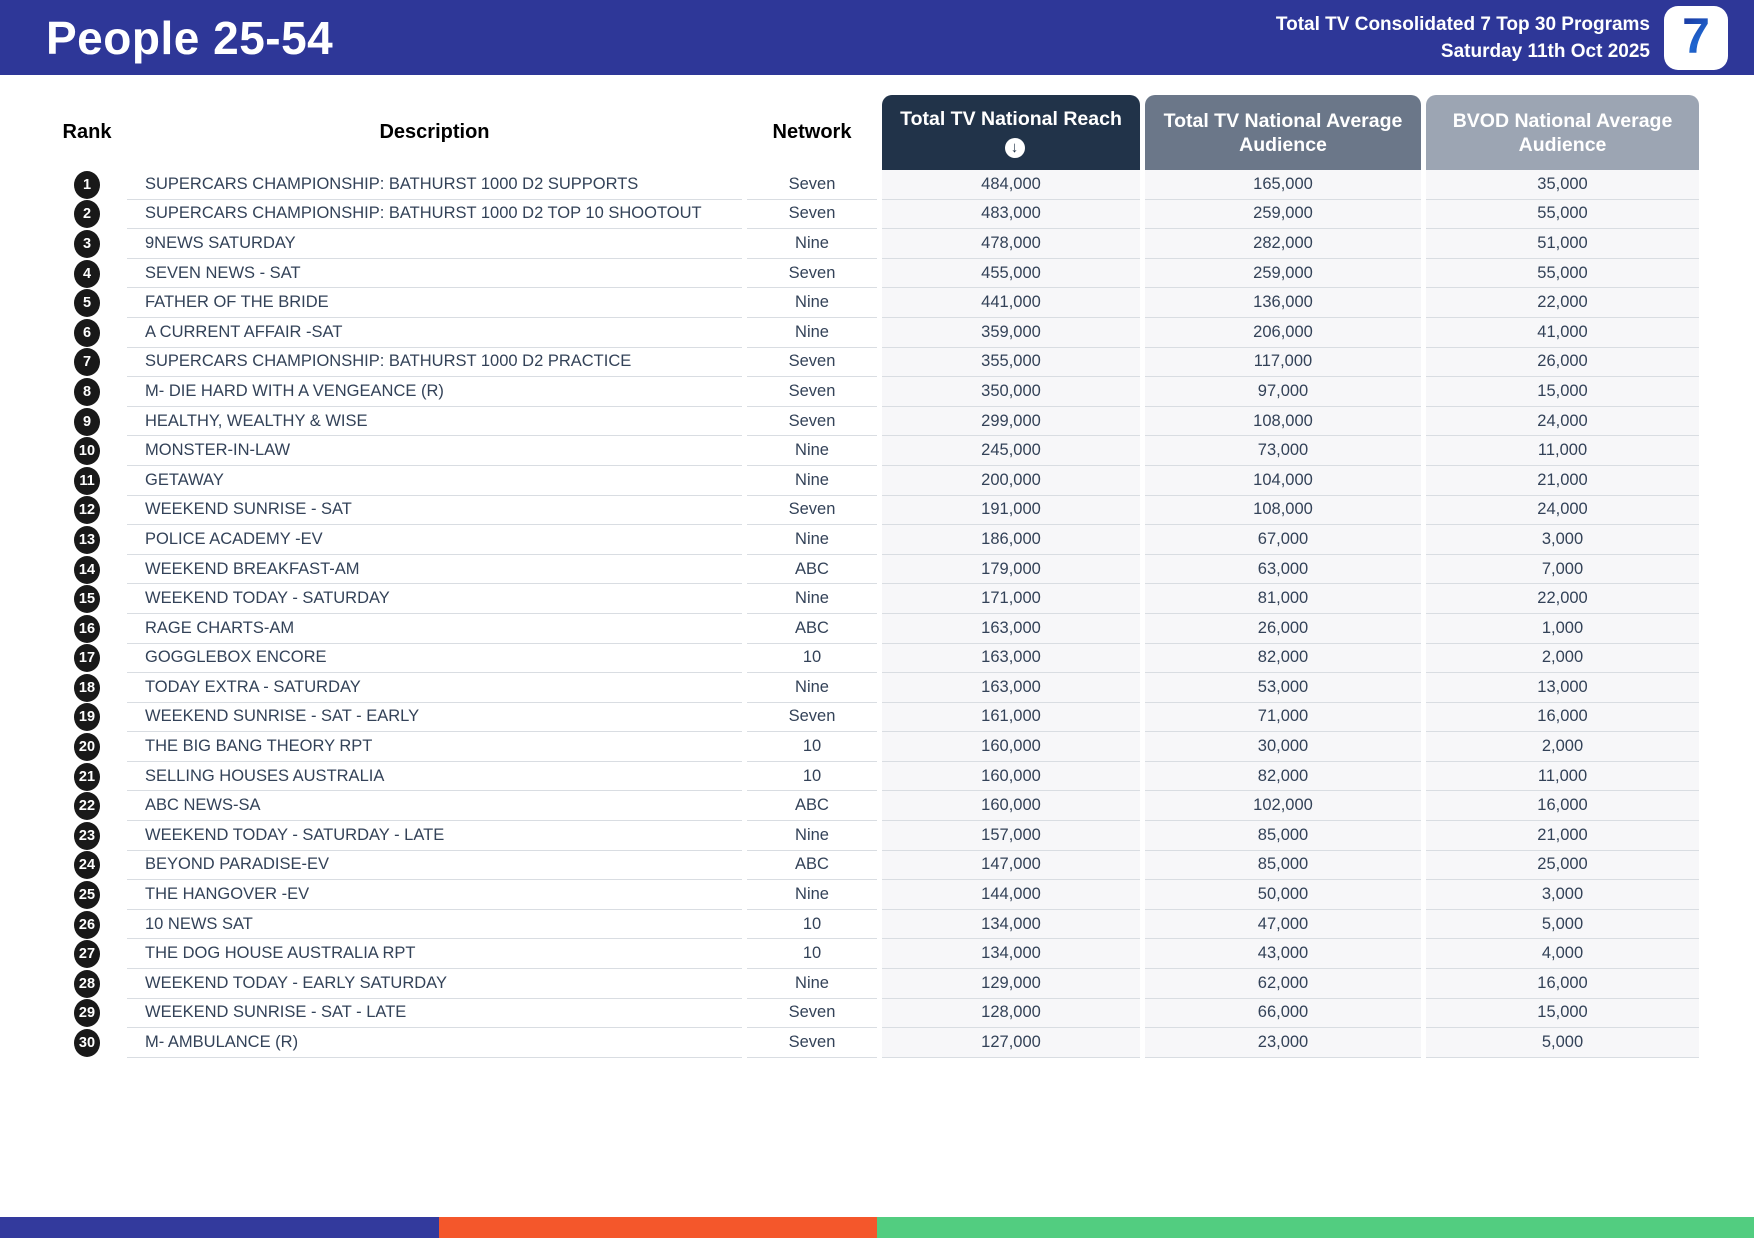 The height and width of the screenshot is (1241, 1754). What do you see at coordinates (1283, 540) in the screenshot?
I see `avg-audience-cell: 67,000` at bounding box center [1283, 540].